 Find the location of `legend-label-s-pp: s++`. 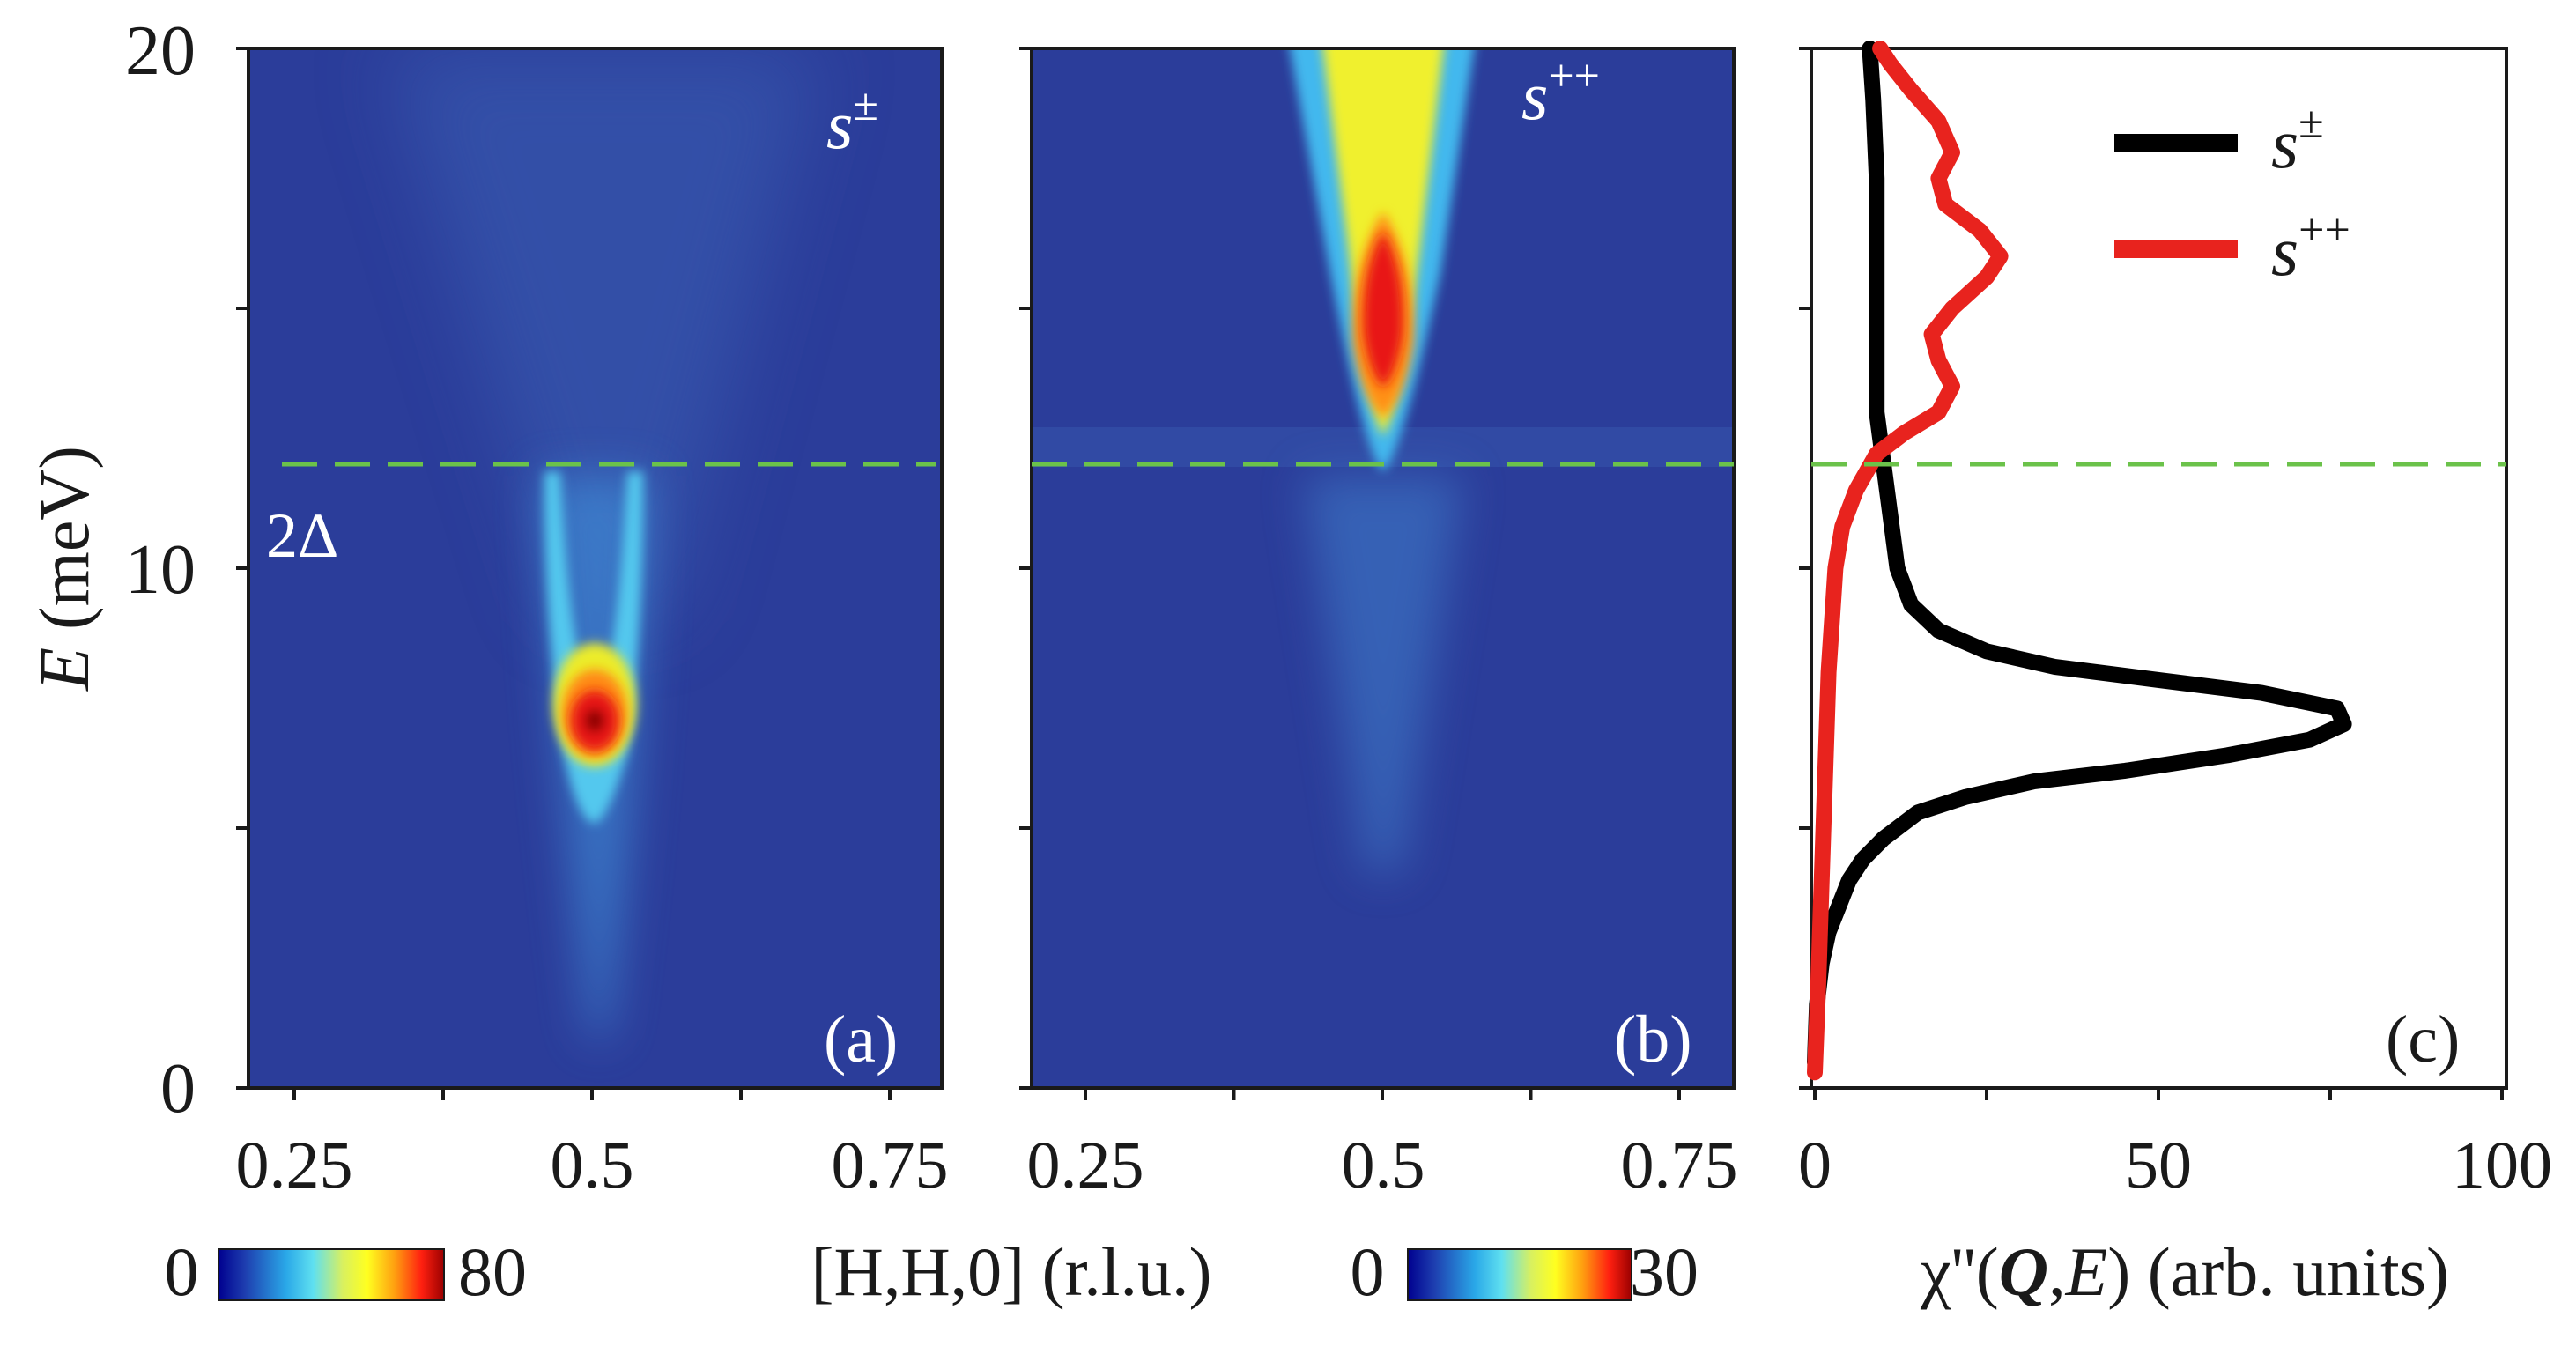

legend-label-s-pp: s++ is located at coordinates (2310, 248).